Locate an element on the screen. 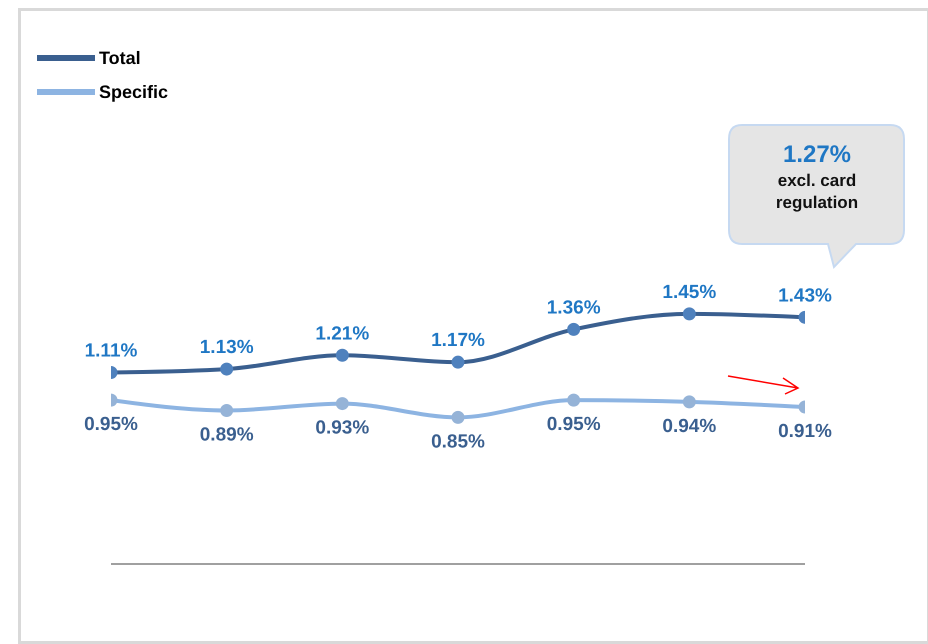  data-label: 1.11% is located at coordinates (111, 351).